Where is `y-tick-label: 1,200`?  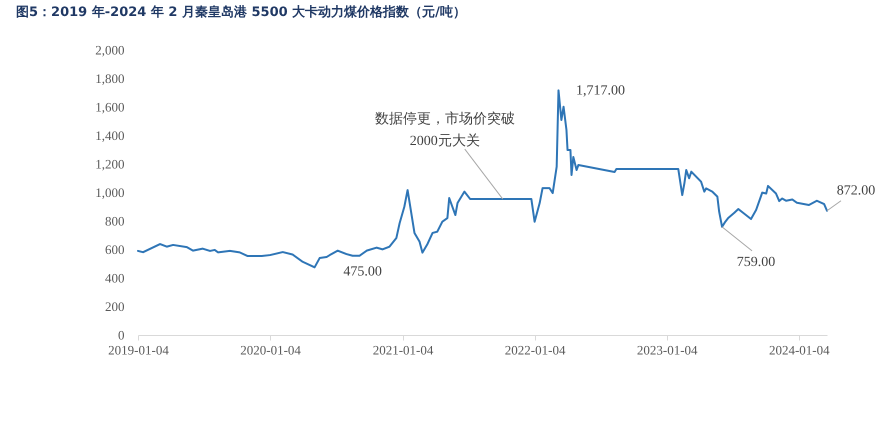
y-tick-label: 1,200 is located at coordinates (109, 164).